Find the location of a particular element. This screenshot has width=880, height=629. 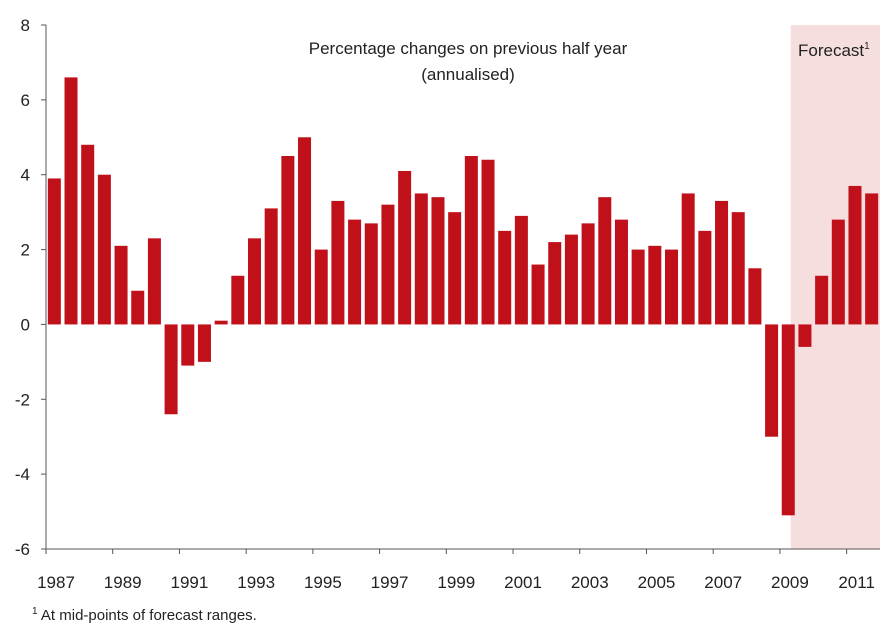

x-tick-label: 1997 is located at coordinates (390, 582).